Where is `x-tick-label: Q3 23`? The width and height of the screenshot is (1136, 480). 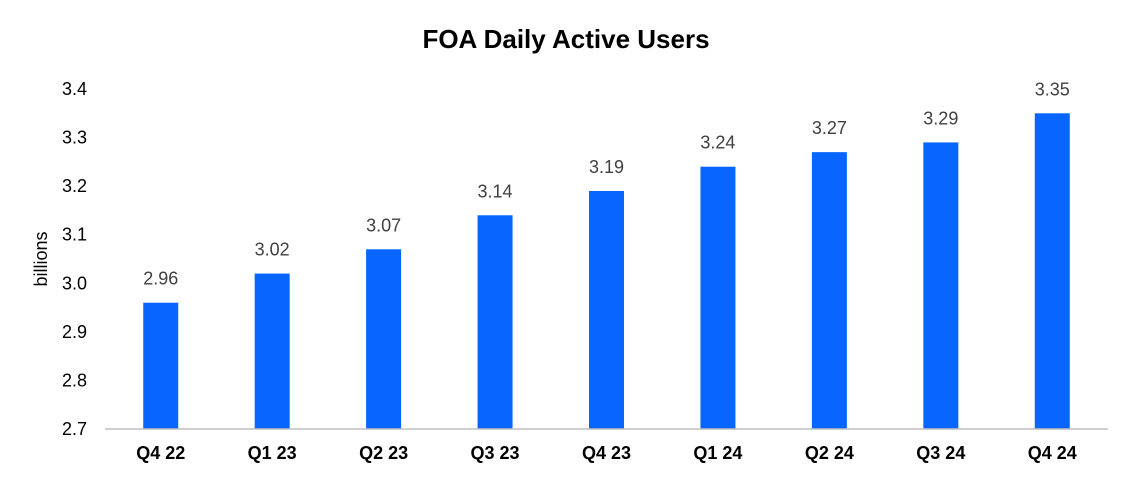 x-tick-label: Q3 23 is located at coordinates (495, 453).